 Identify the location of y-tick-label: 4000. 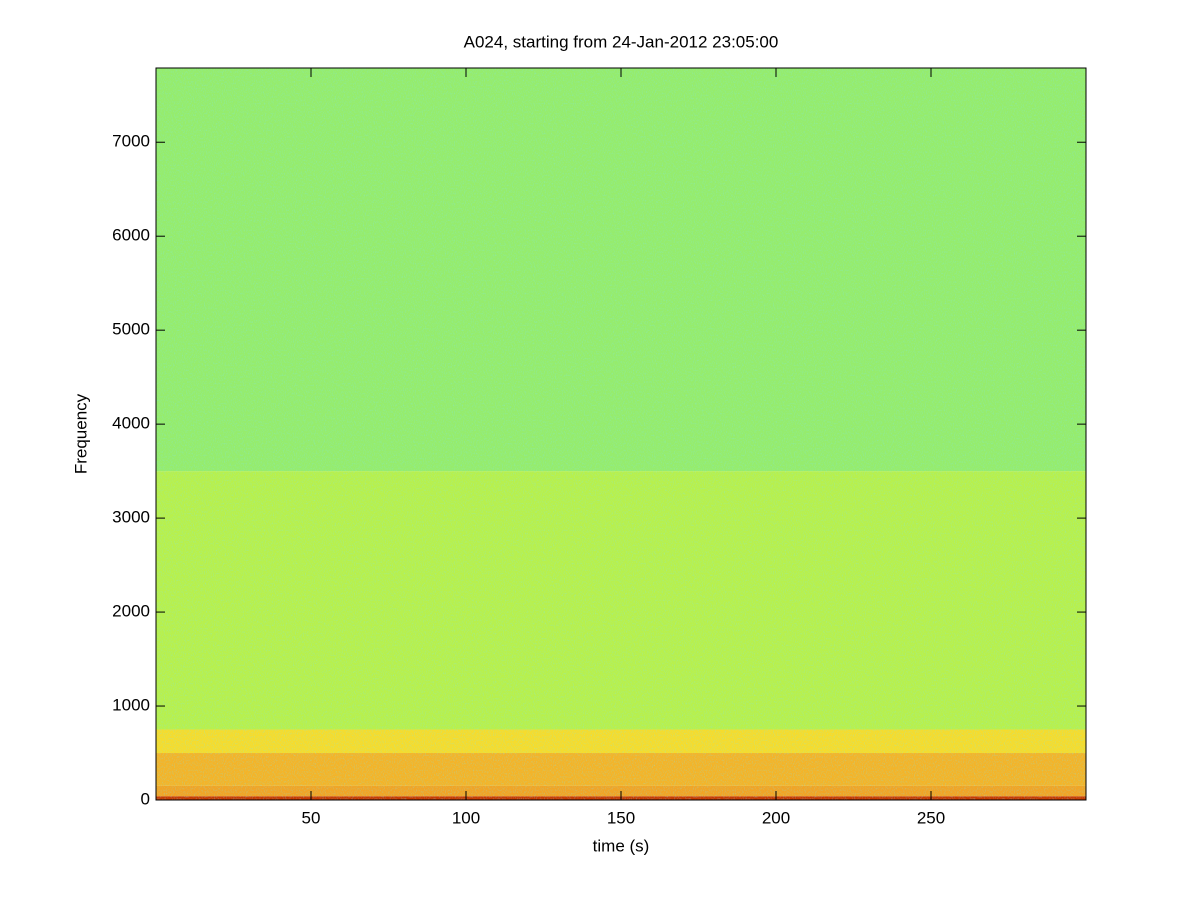
(131, 423).